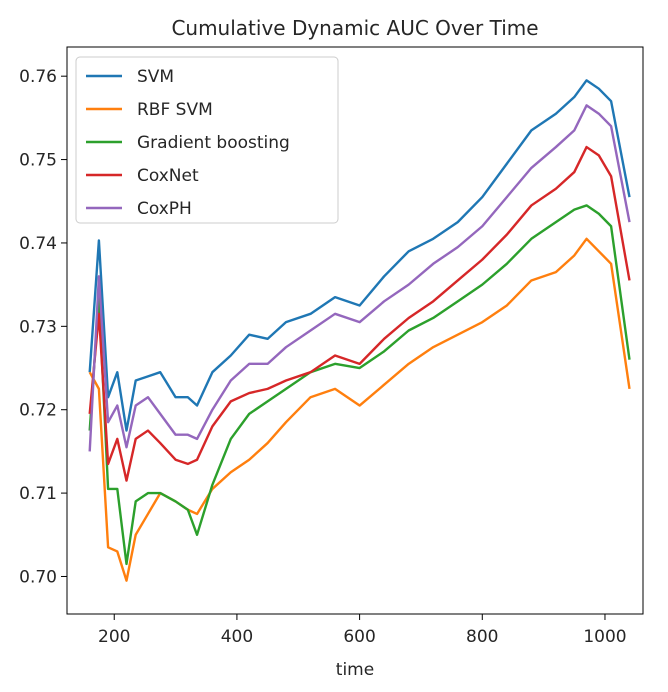 The width and height of the screenshot is (668, 692). I want to click on y-tick-label: 0.72, so click(38, 411).